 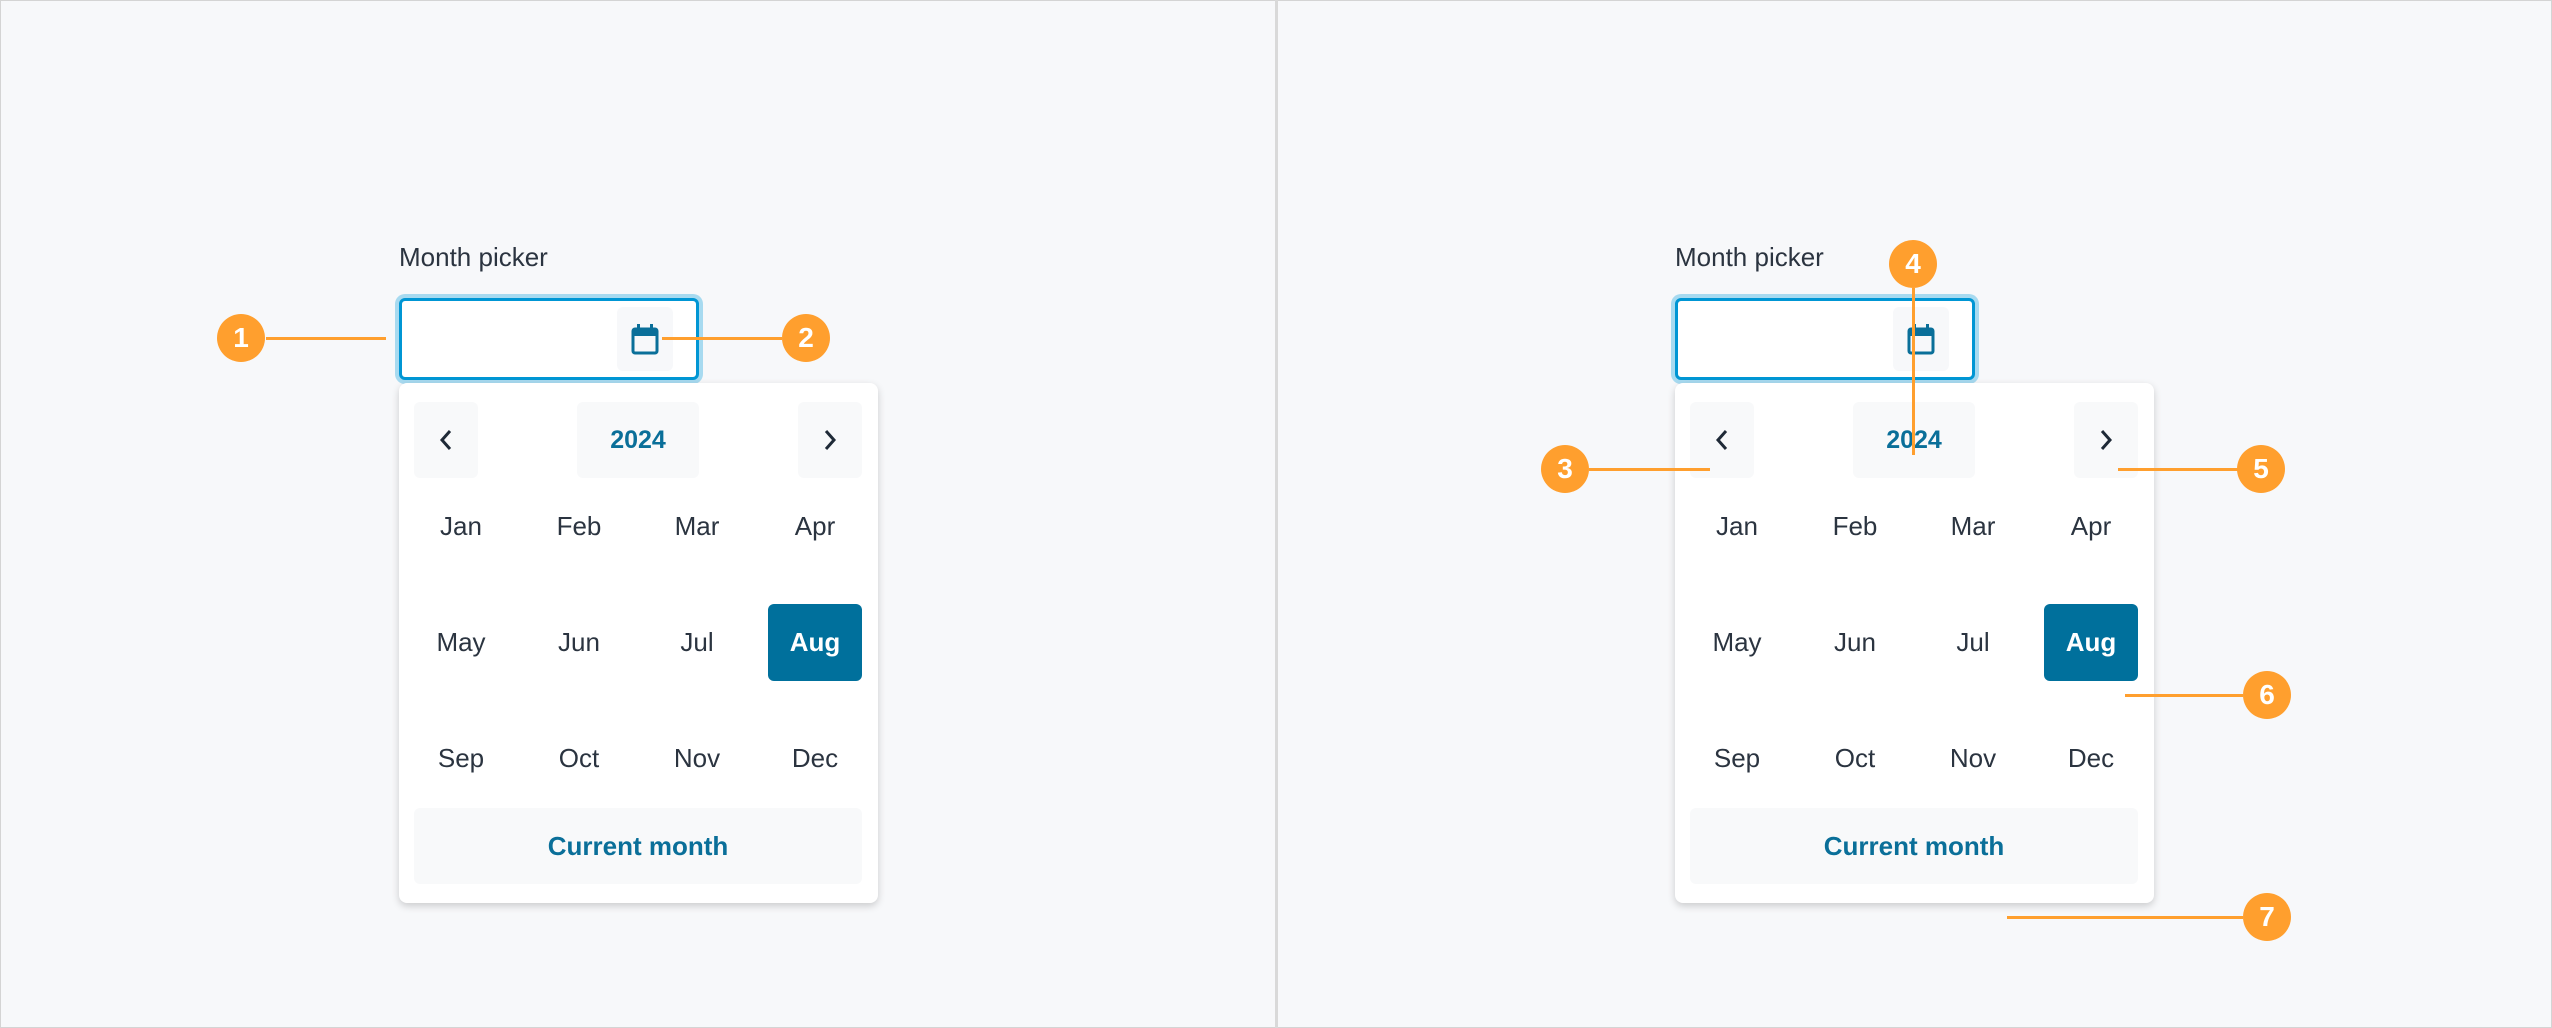 I want to click on annotation-badge: 2, so click(x=806, y=338).